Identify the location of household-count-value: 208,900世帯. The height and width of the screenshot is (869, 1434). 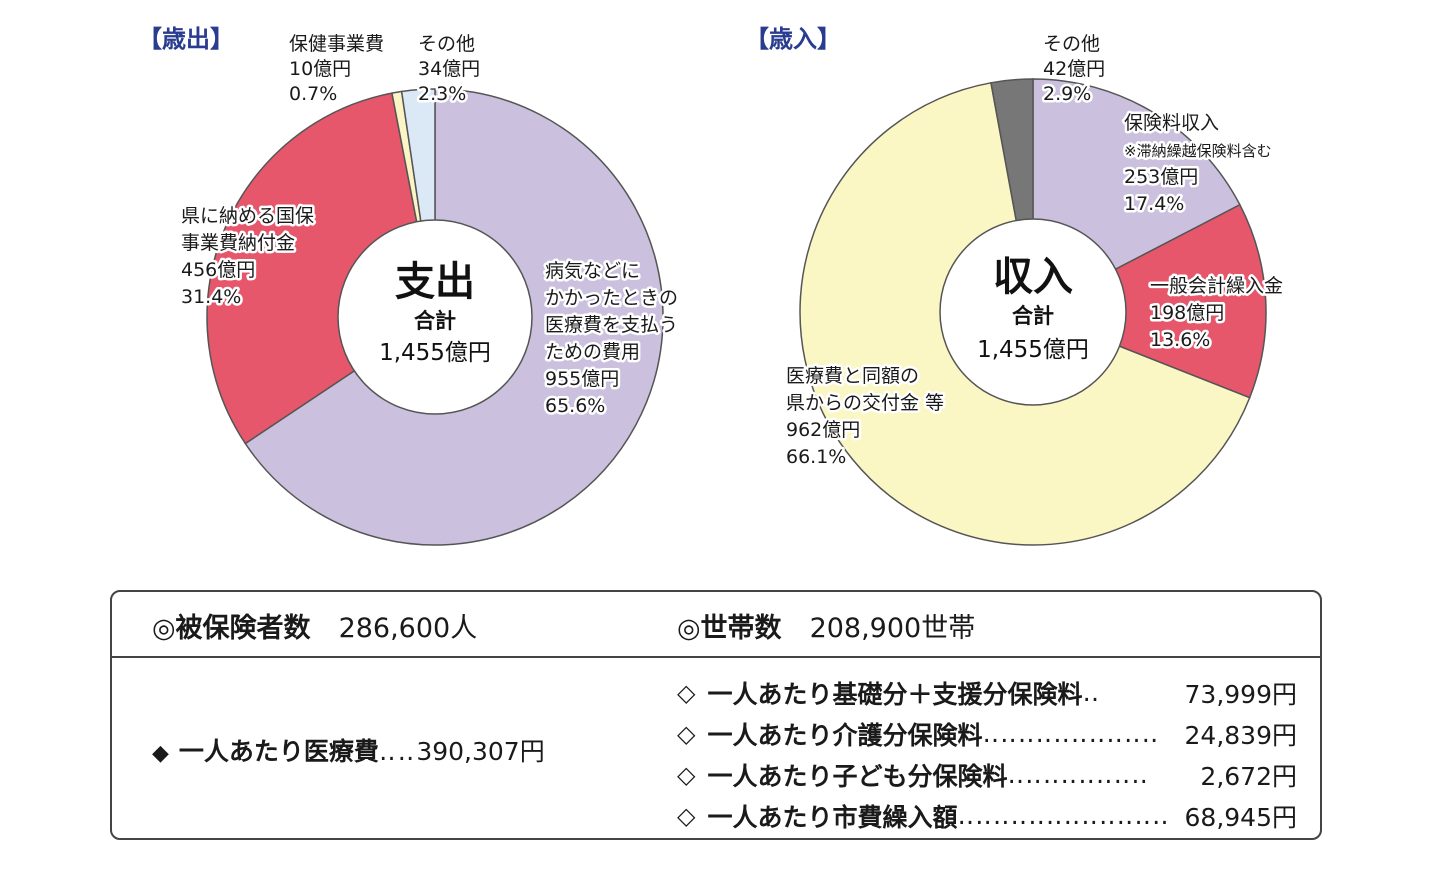
(892, 628).